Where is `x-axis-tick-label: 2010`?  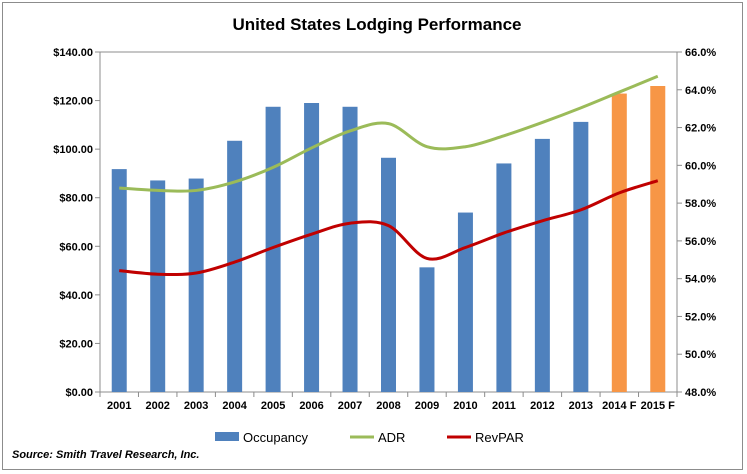 x-axis-tick-label: 2010 is located at coordinates (465, 406).